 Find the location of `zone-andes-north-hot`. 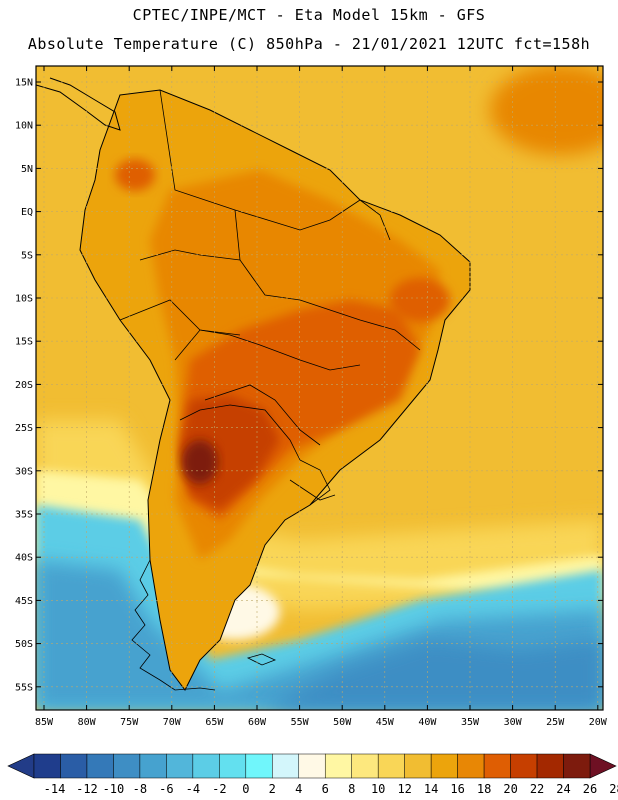

zone-andes-north-hot is located at coordinates (135, 175).